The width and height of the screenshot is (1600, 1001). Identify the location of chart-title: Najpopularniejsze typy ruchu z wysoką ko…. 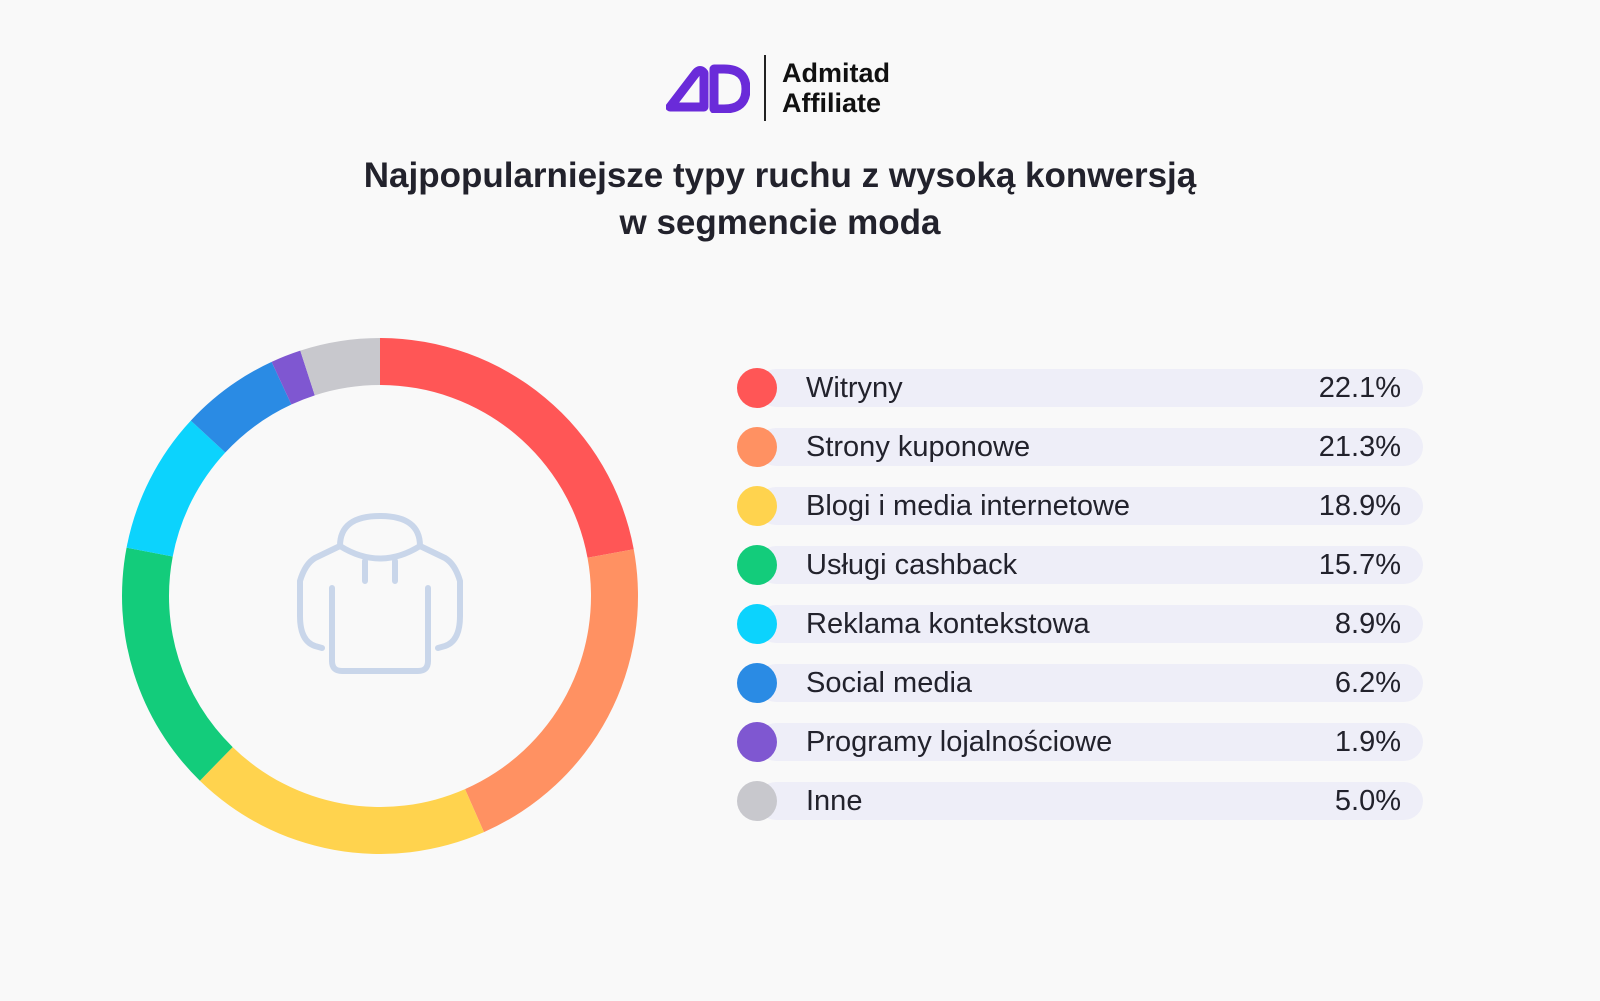
(780, 199).